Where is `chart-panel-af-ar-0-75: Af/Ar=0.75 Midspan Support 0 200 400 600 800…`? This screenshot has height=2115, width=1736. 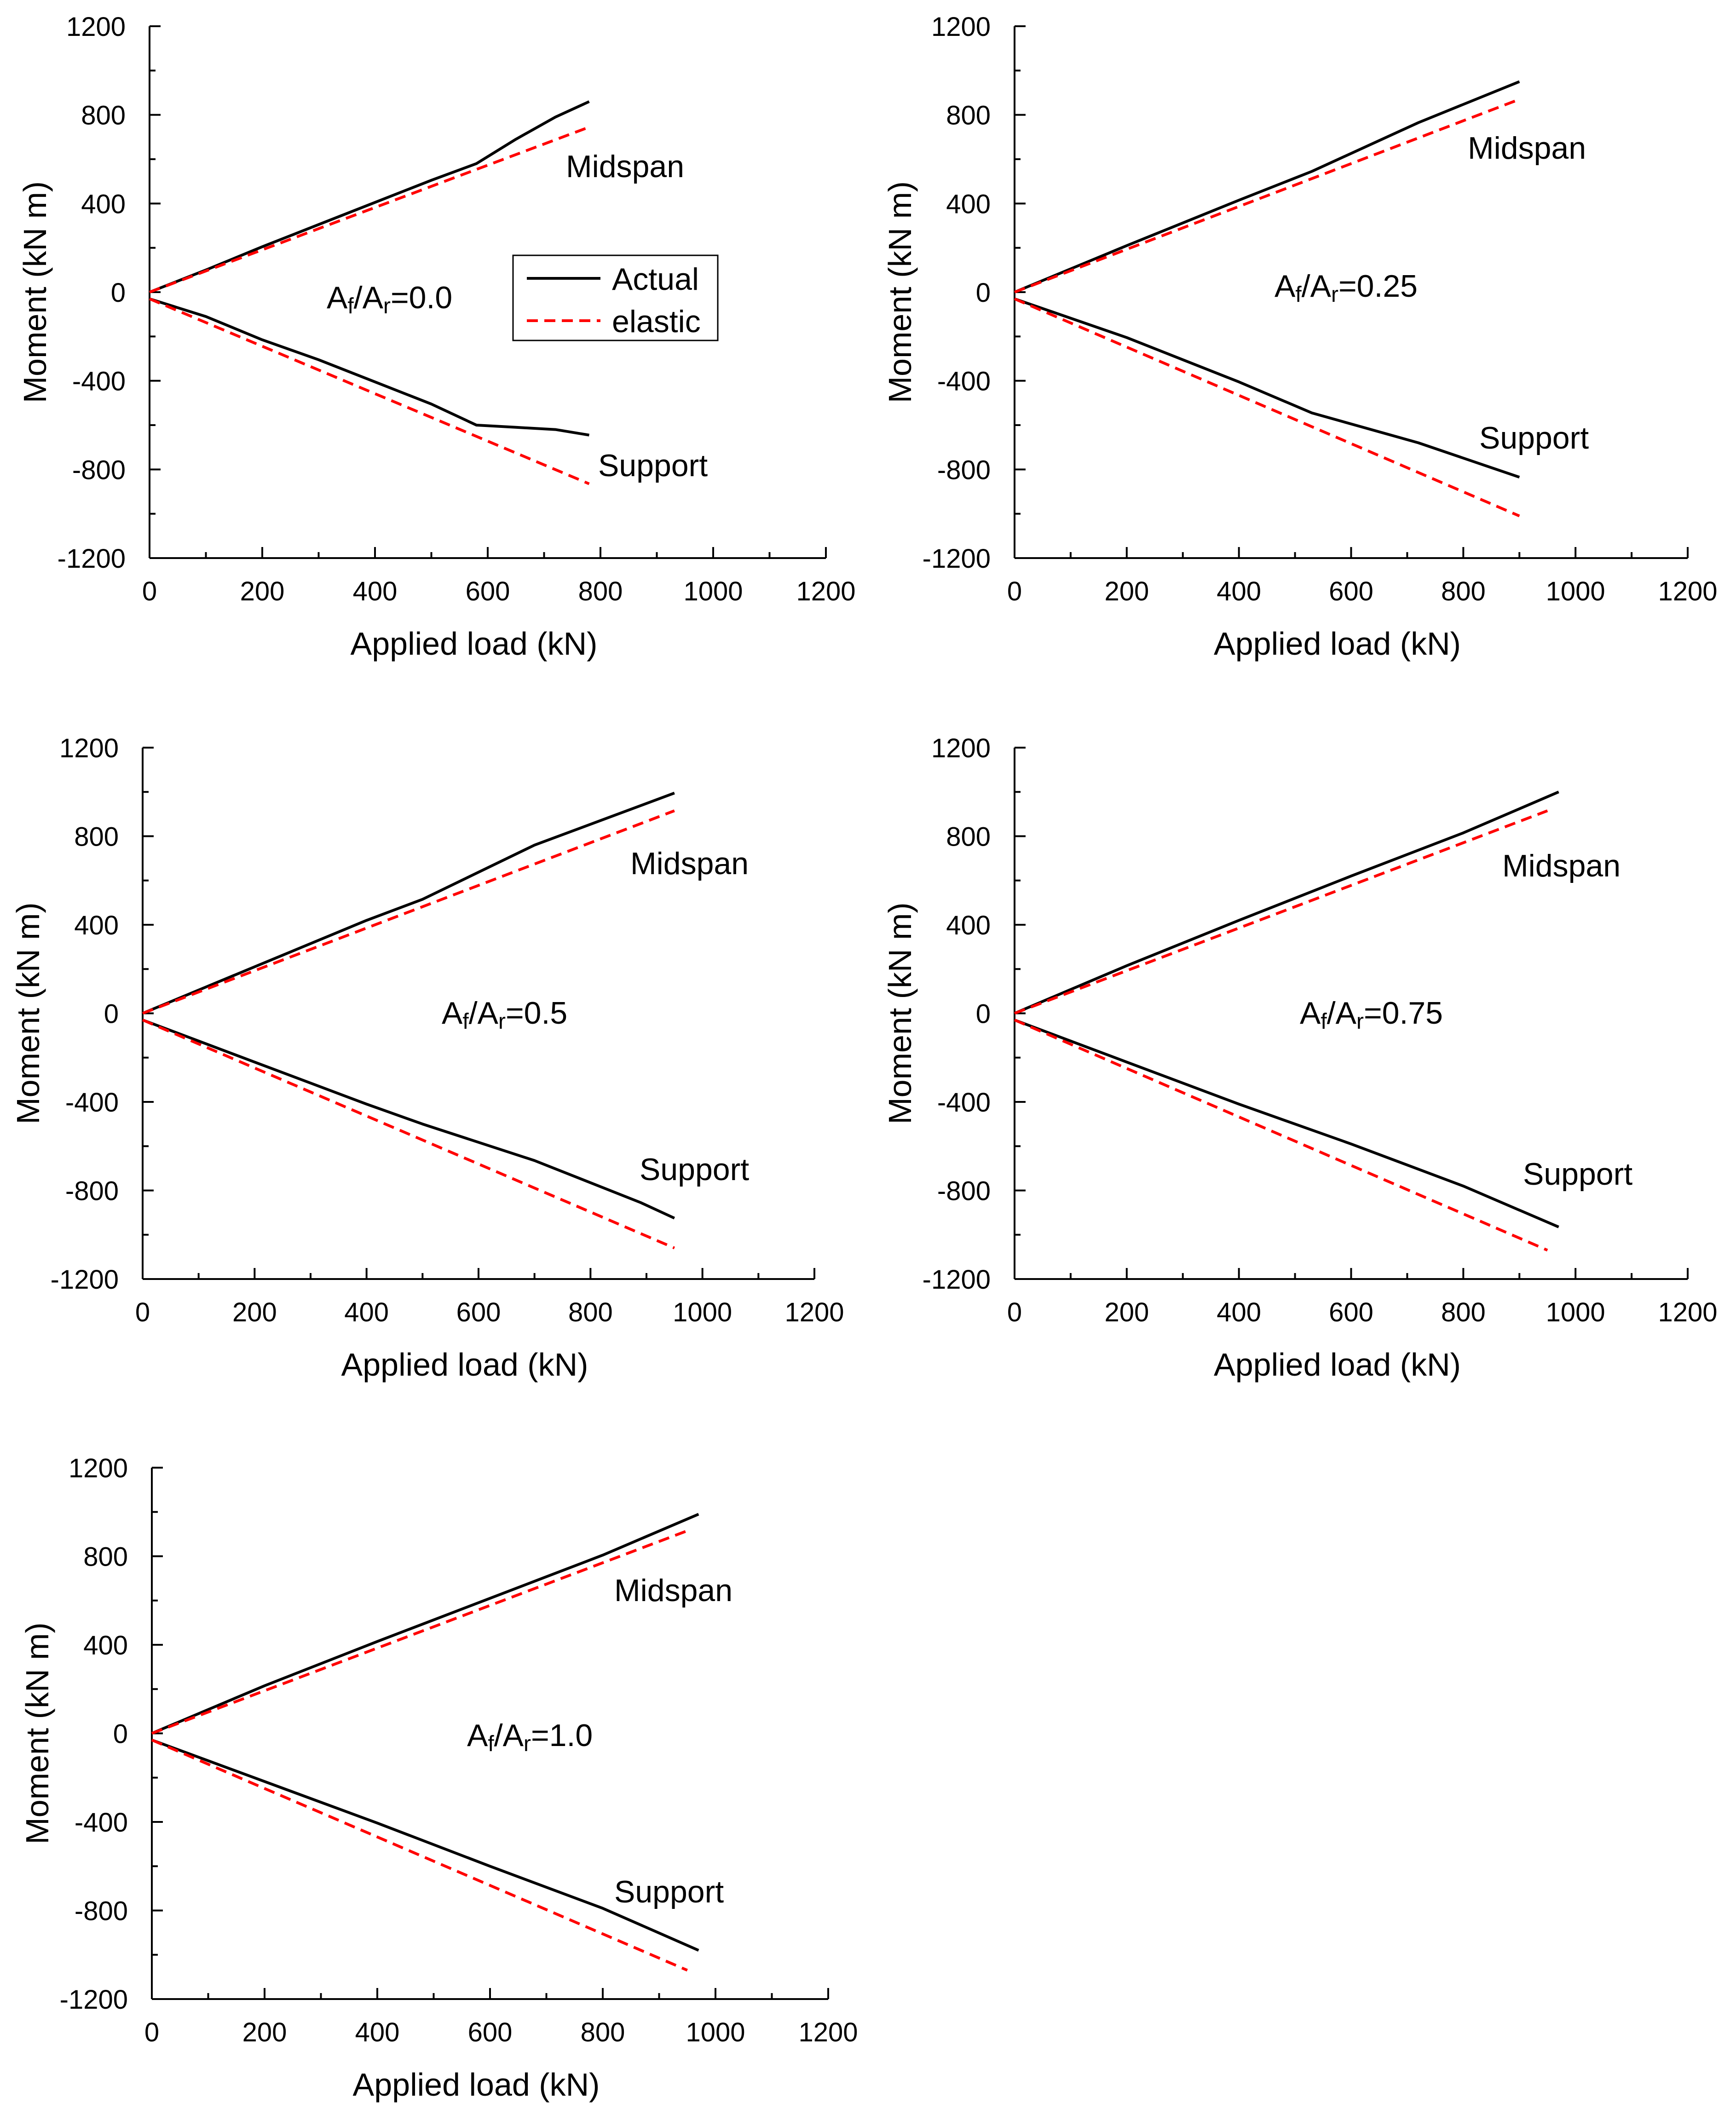 chart-panel-af-ar-0-75: Af/Ar=0.75 Midspan Support 0 200 400 600 800… is located at coordinates (1300, 1058).